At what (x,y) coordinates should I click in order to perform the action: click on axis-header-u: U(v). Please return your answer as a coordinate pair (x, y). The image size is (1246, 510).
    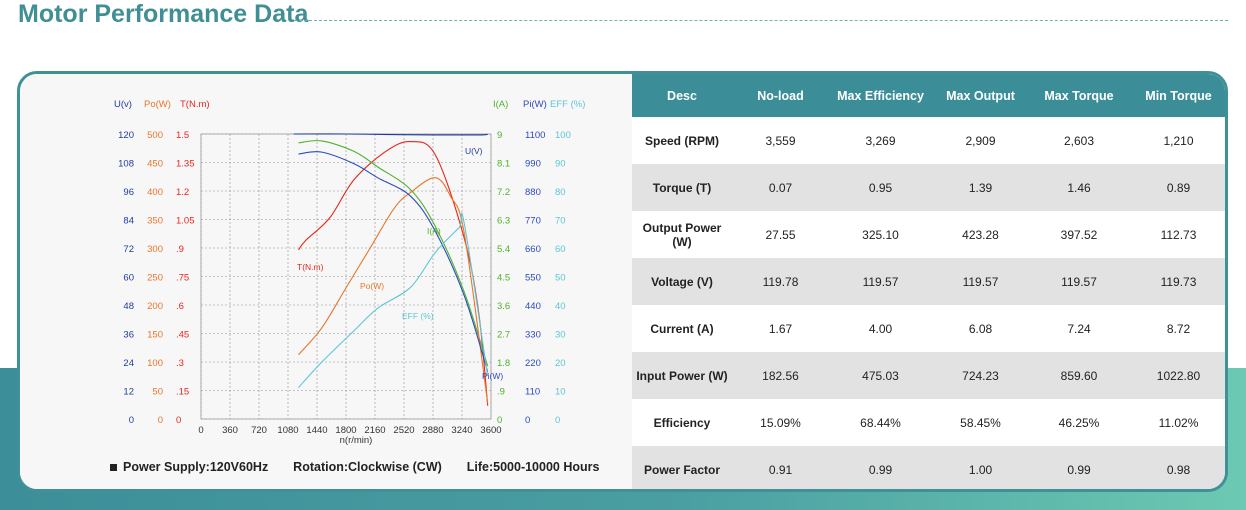
    Looking at the image, I should click on (123, 104).